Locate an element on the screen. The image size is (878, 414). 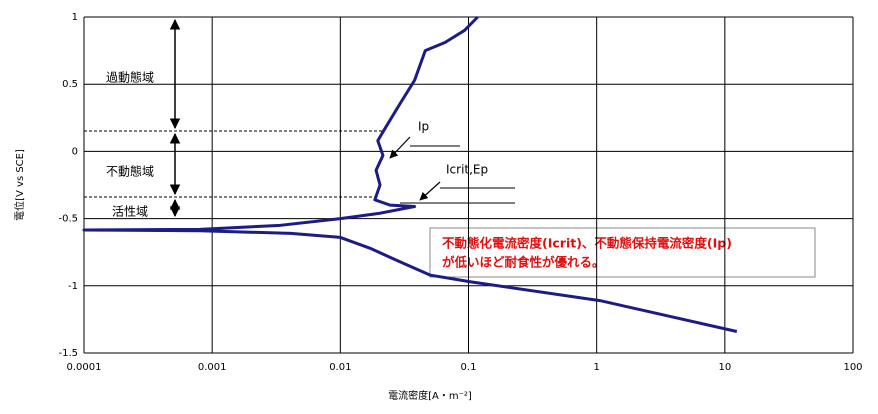
x-tick-label: 0.1 is located at coordinates (469, 367).